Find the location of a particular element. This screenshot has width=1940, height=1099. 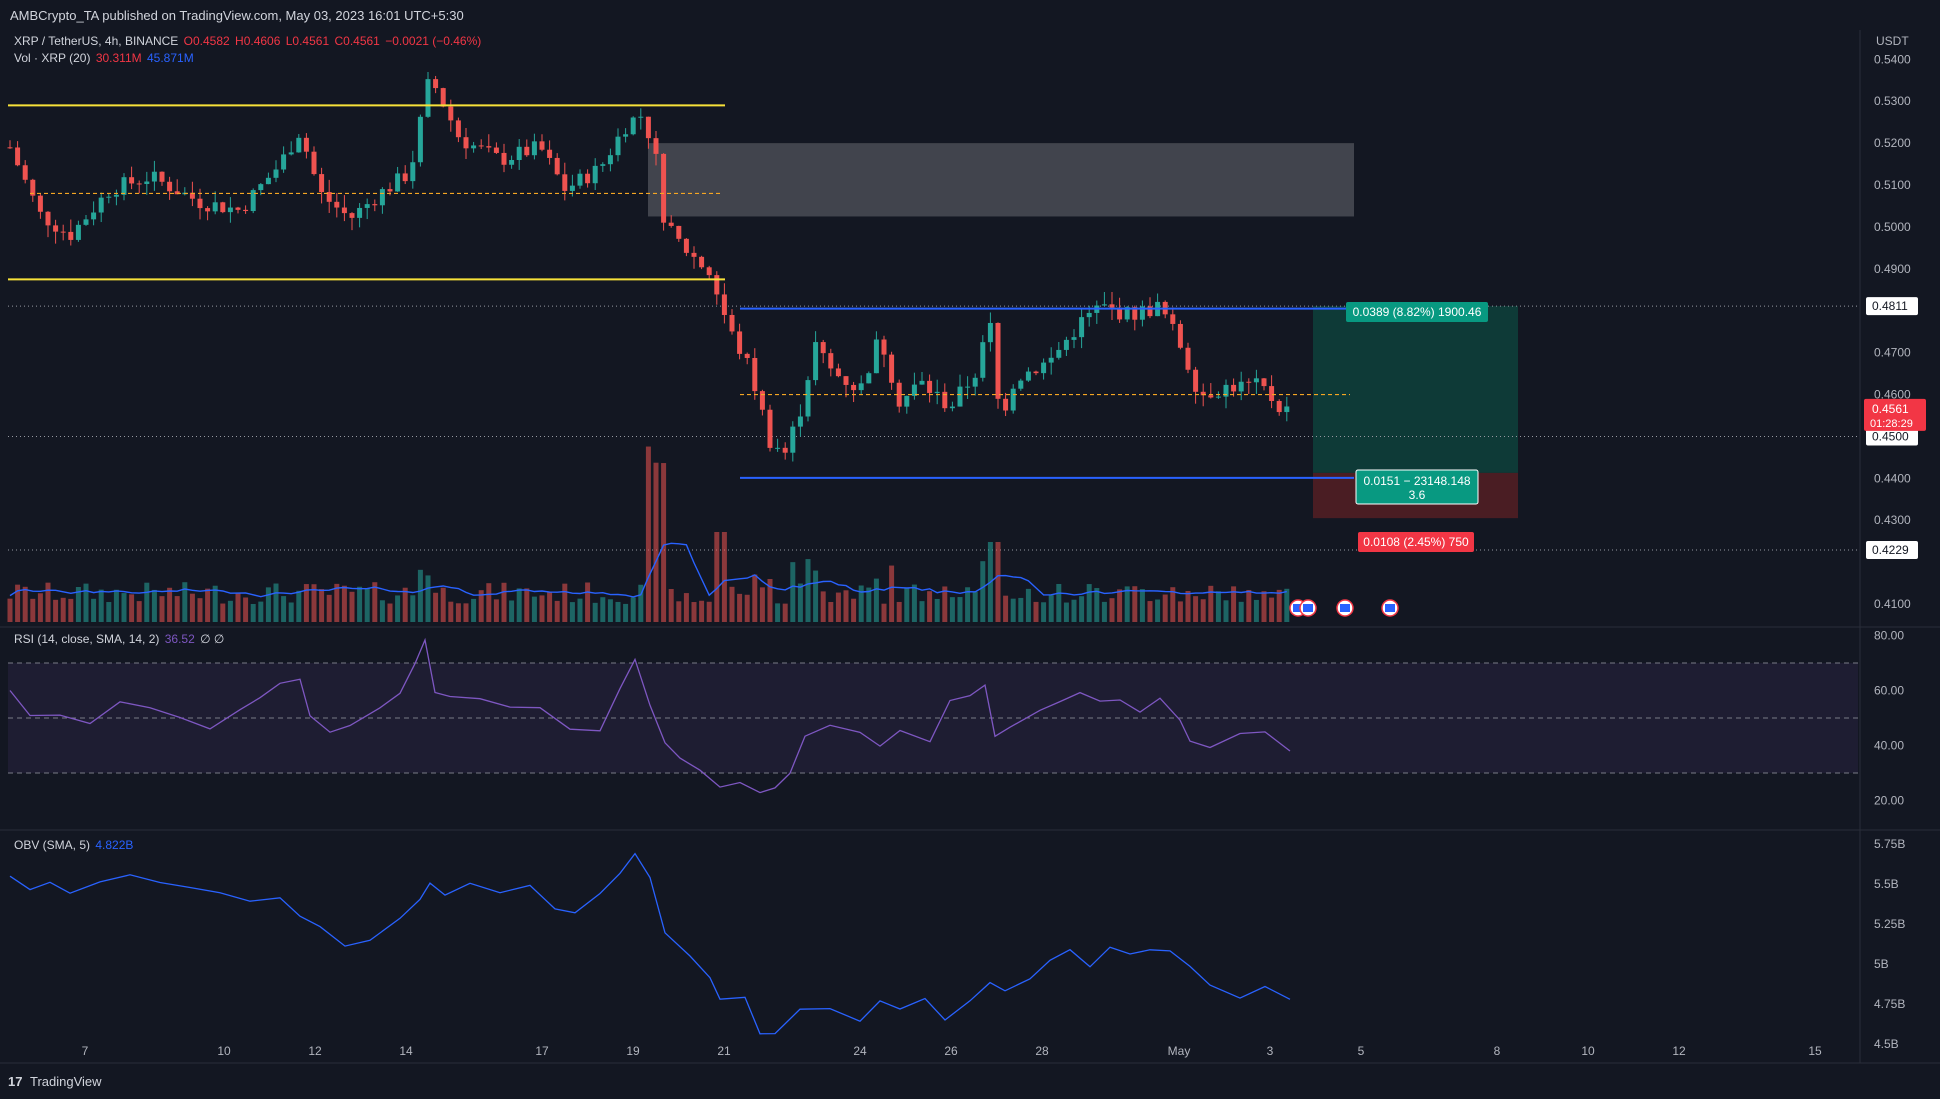

current-price-label: 0.4561 is located at coordinates (1890, 409).